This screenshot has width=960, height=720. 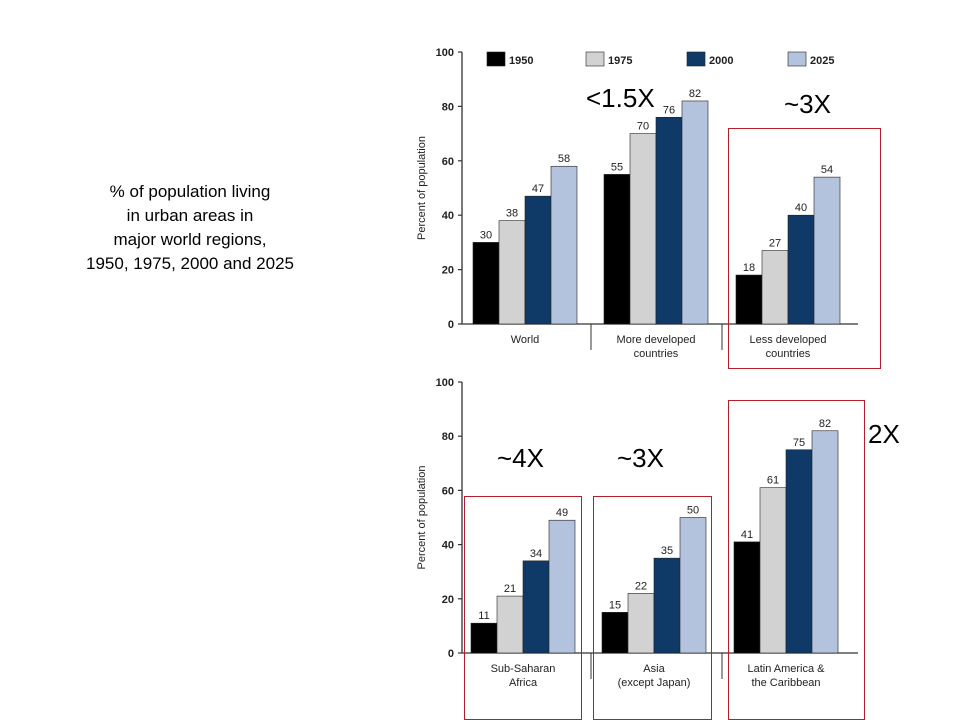 What do you see at coordinates (747, 535) in the screenshot?
I see `bar-value-label: 41` at bounding box center [747, 535].